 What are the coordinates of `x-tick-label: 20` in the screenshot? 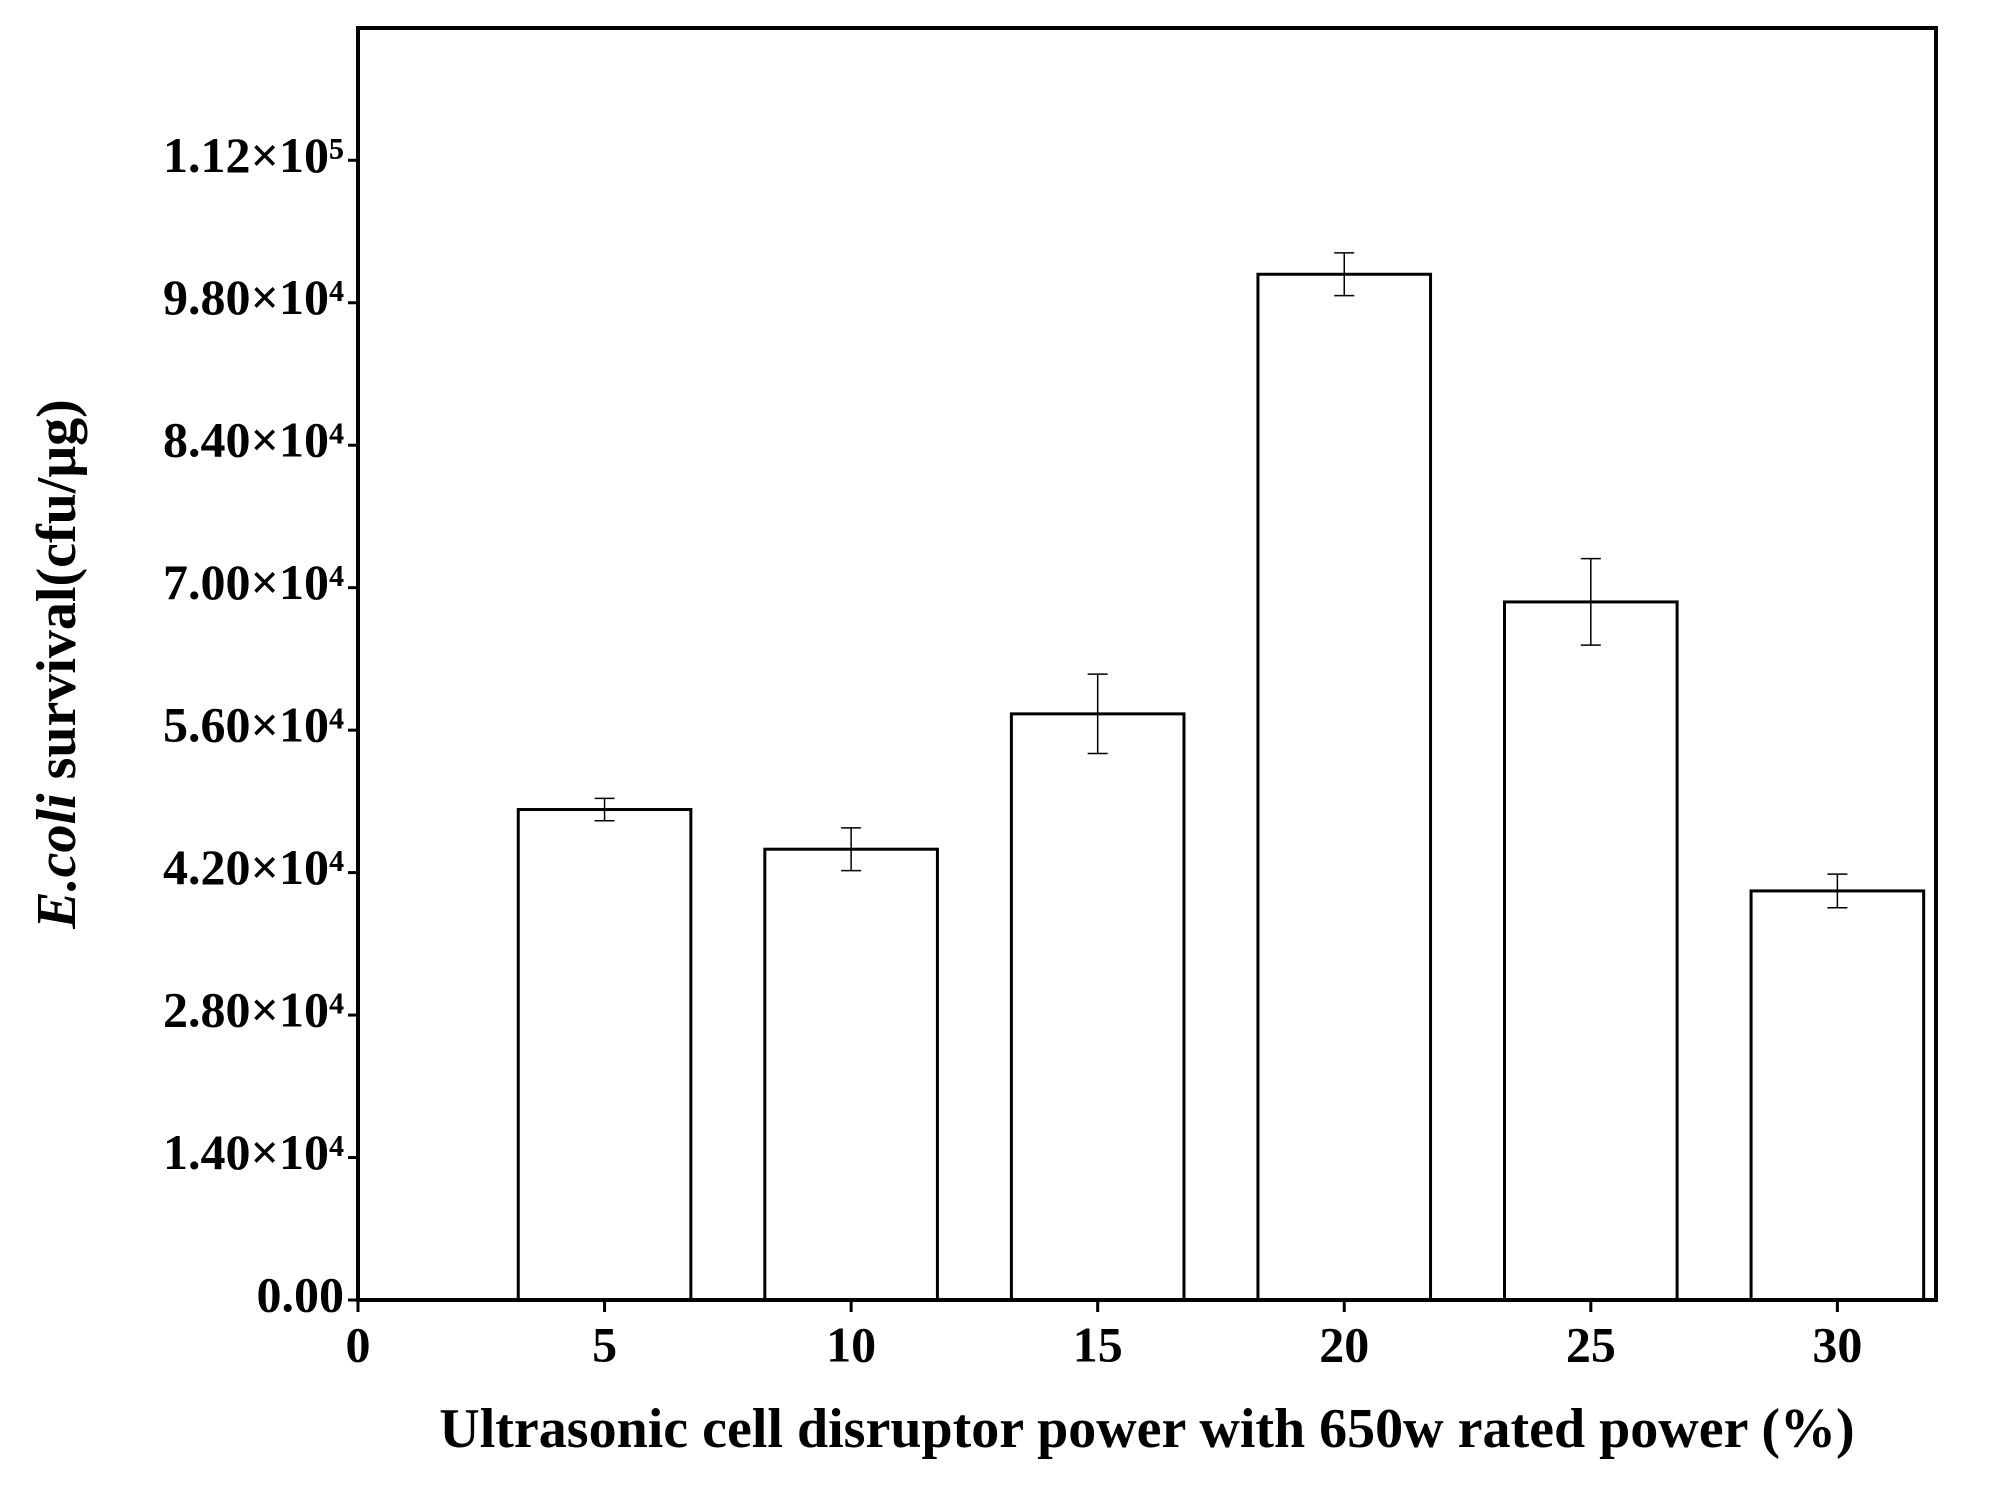 It's located at (1344, 1344).